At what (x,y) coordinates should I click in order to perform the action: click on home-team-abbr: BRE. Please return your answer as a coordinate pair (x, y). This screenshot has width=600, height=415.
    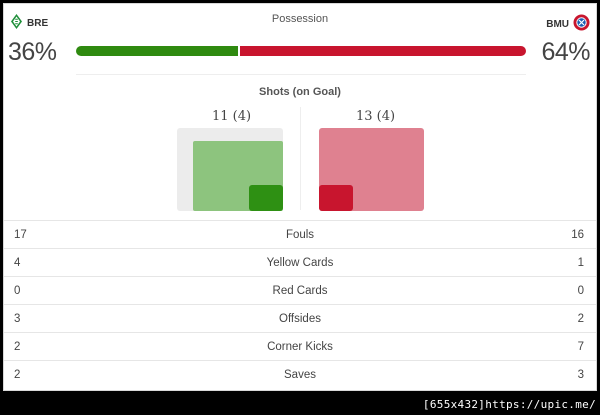
    Looking at the image, I should click on (38, 23).